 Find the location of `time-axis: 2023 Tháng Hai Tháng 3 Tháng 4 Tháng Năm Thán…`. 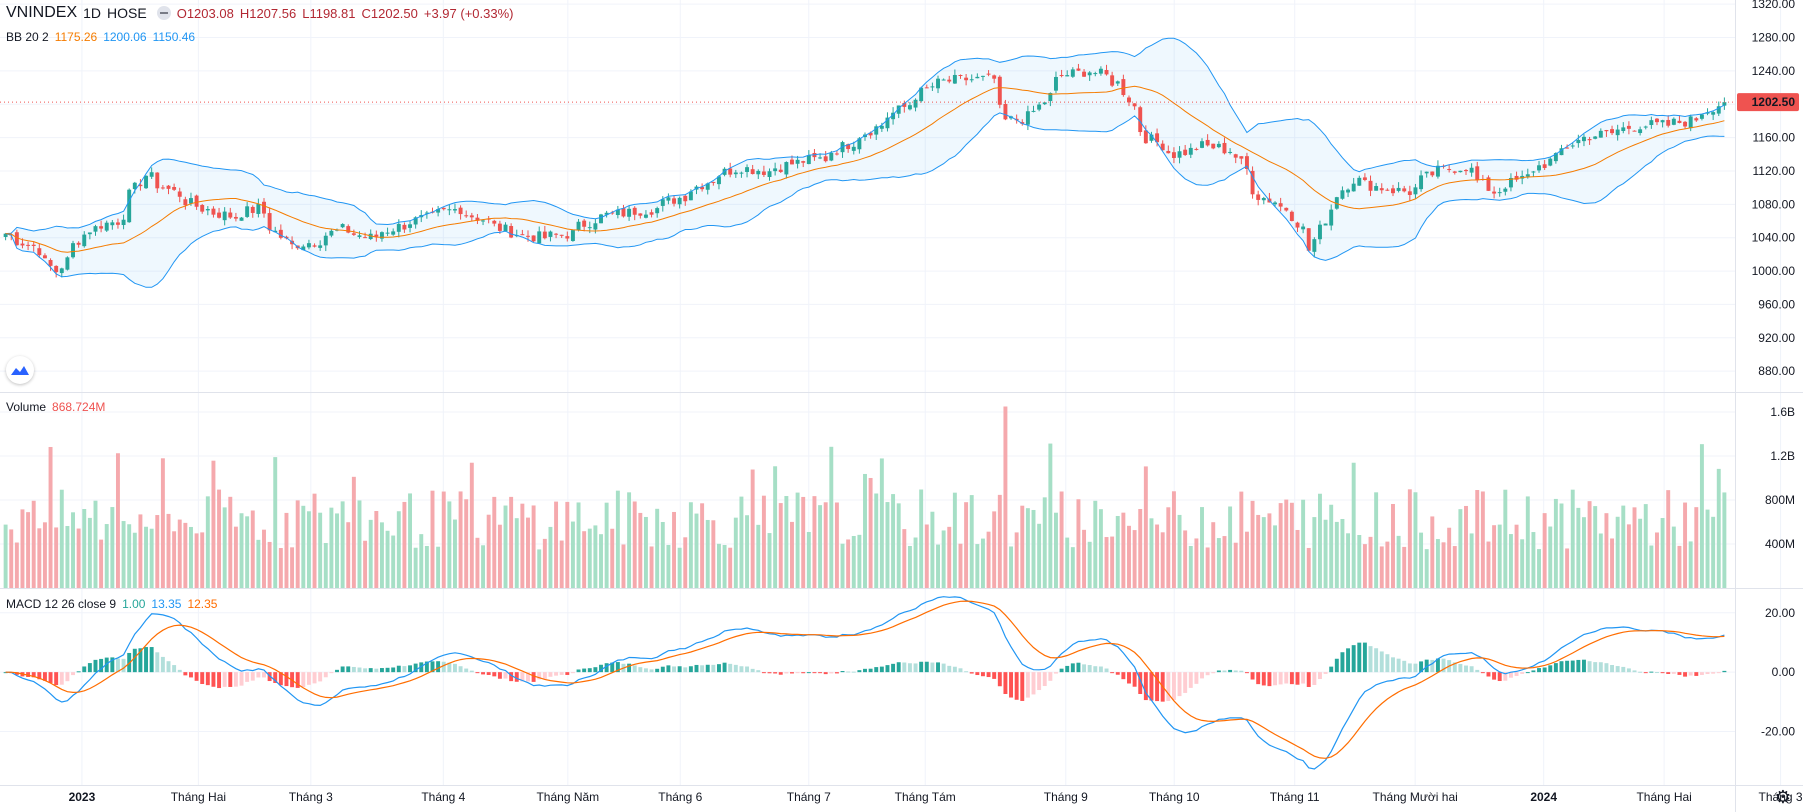

time-axis: 2023 Tháng Hai Tháng 3 Tháng 4 Tháng Năm Thán… is located at coordinates (936, 797).